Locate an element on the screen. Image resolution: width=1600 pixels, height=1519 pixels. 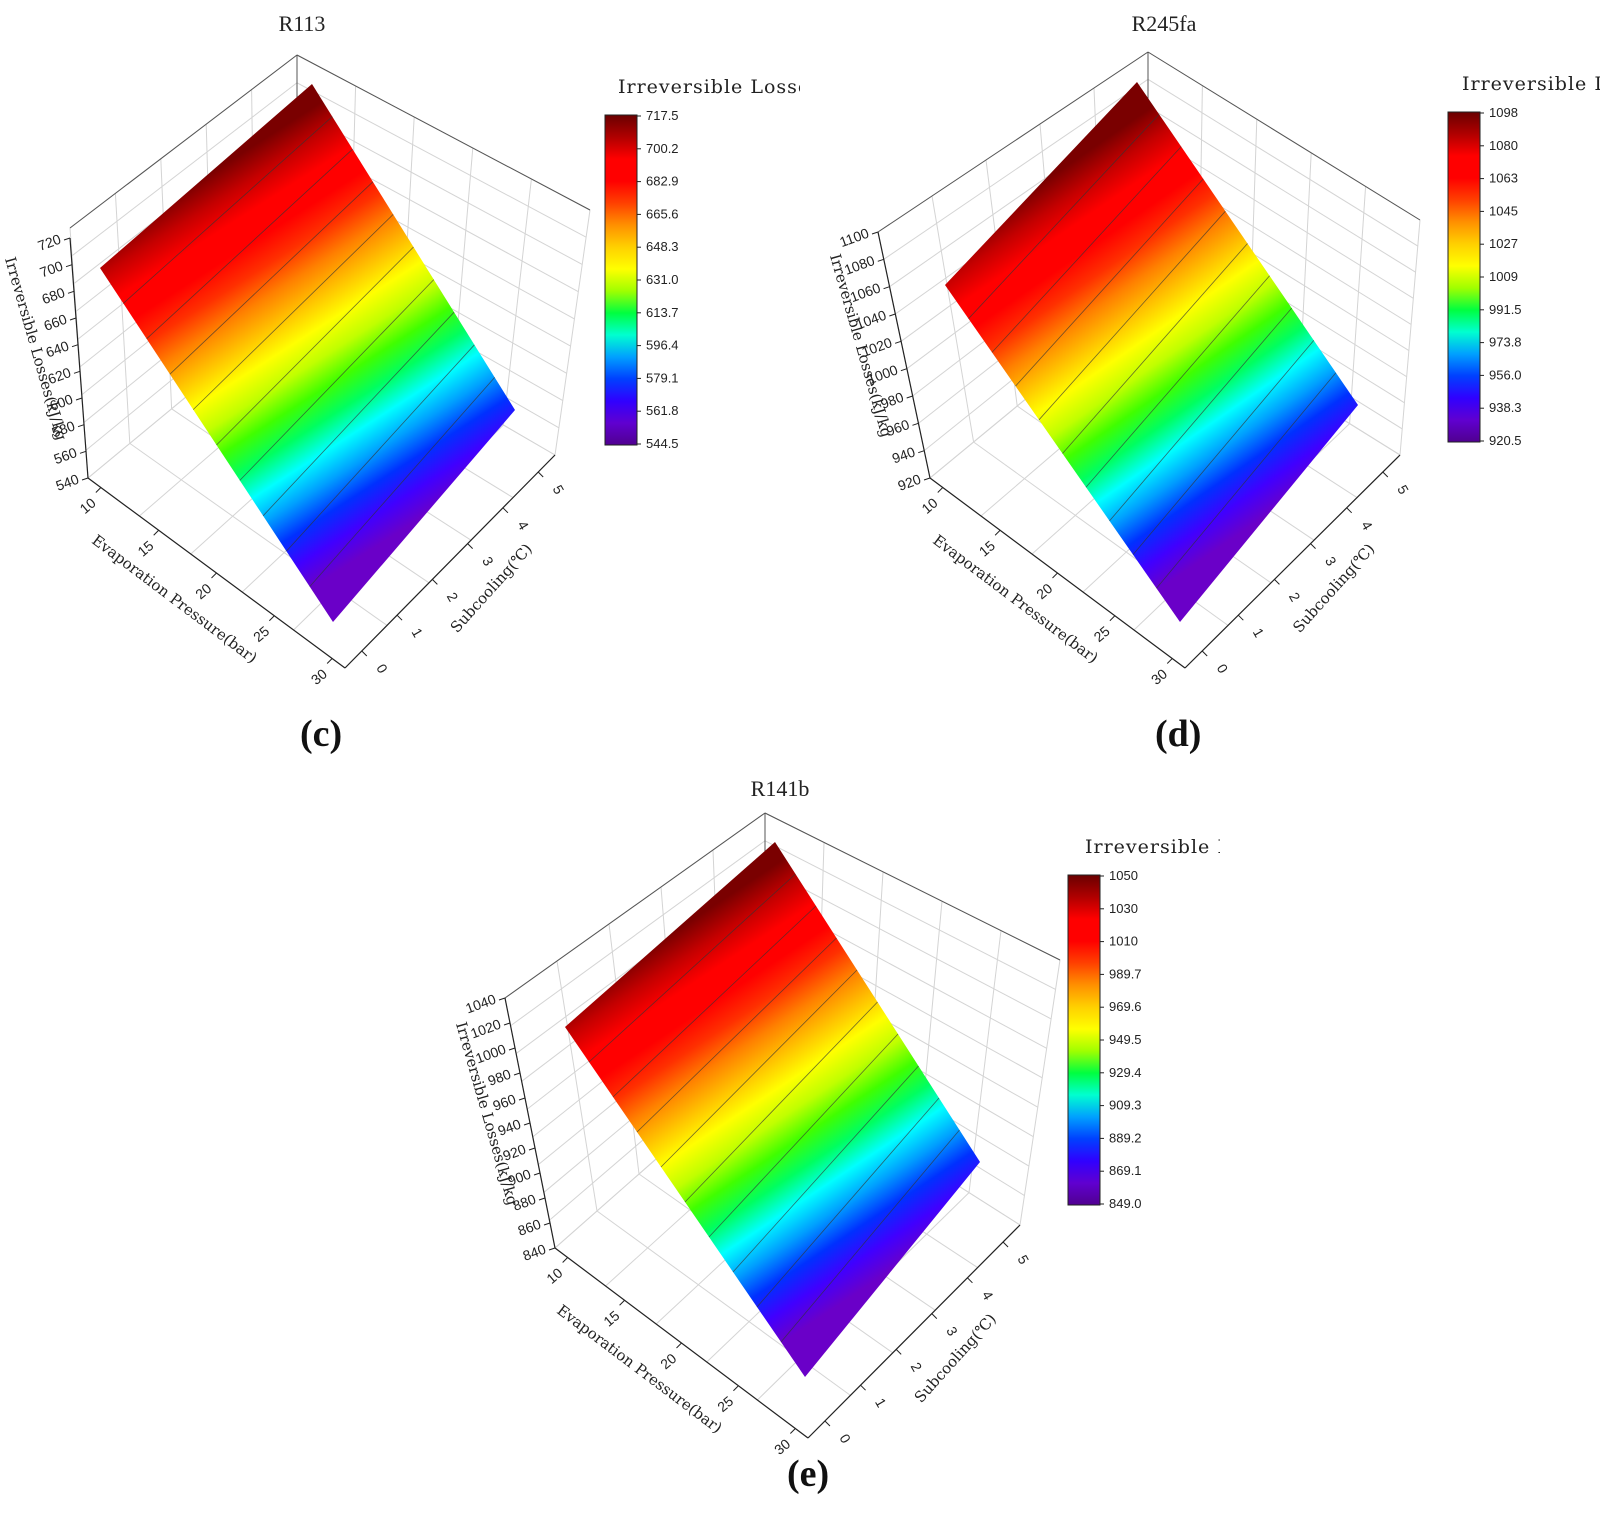
z-tick-label: 700 is located at coordinates (52, 268).